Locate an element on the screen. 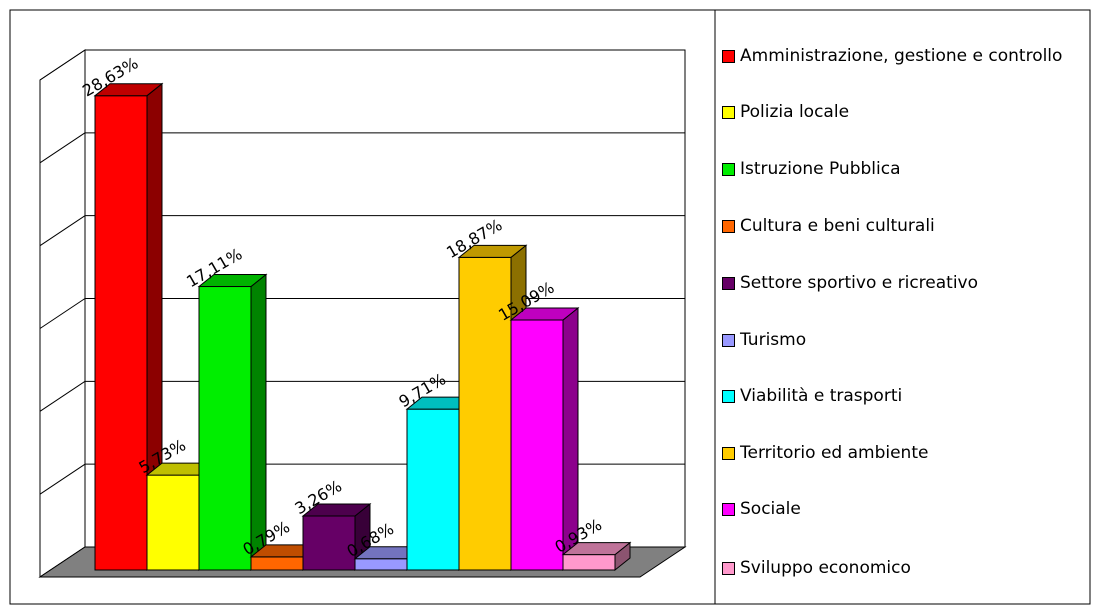  legend-item: Sviluppo economico is located at coordinates (902, 568).